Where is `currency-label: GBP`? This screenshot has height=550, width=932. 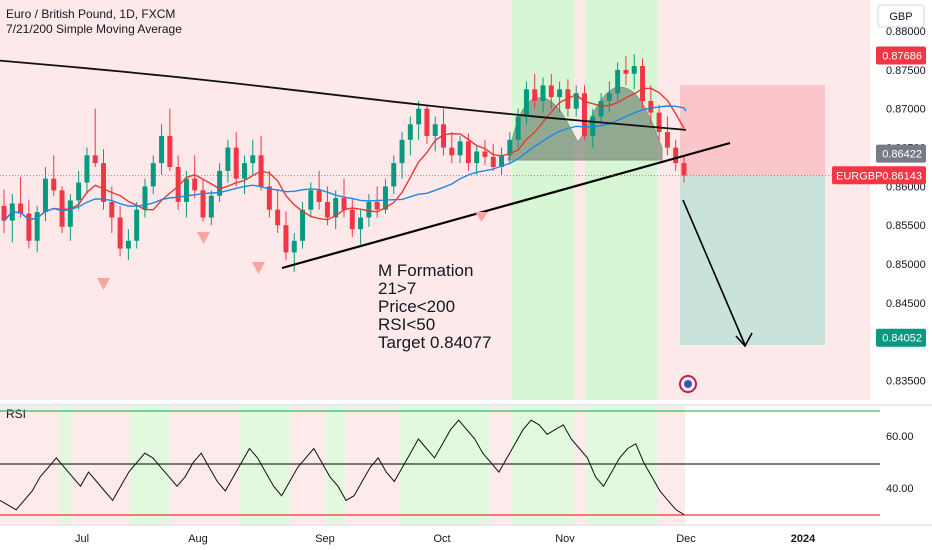
currency-label: GBP is located at coordinates (900, 17).